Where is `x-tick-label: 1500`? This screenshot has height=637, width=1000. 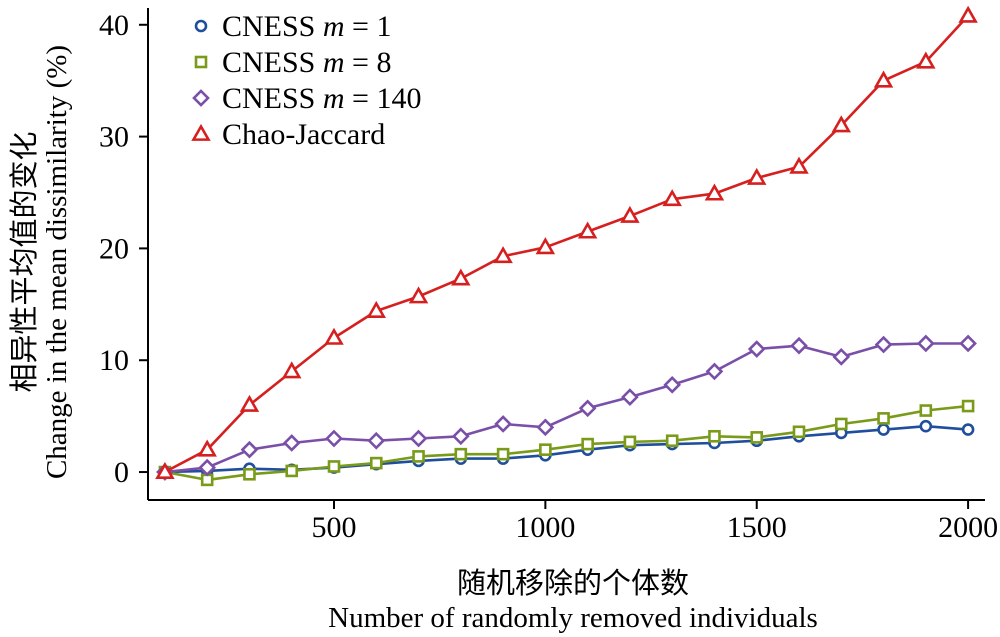
x-tick-label: 1500 is located at coordinates (757, 527).